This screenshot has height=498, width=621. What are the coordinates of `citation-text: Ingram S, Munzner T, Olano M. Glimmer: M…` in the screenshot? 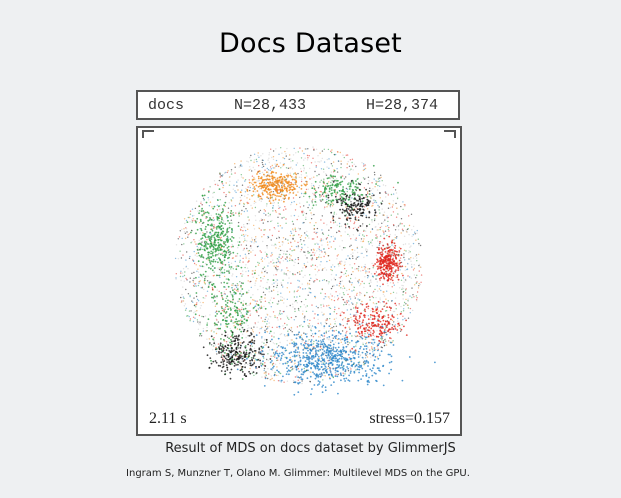 It's located at (298, 473).